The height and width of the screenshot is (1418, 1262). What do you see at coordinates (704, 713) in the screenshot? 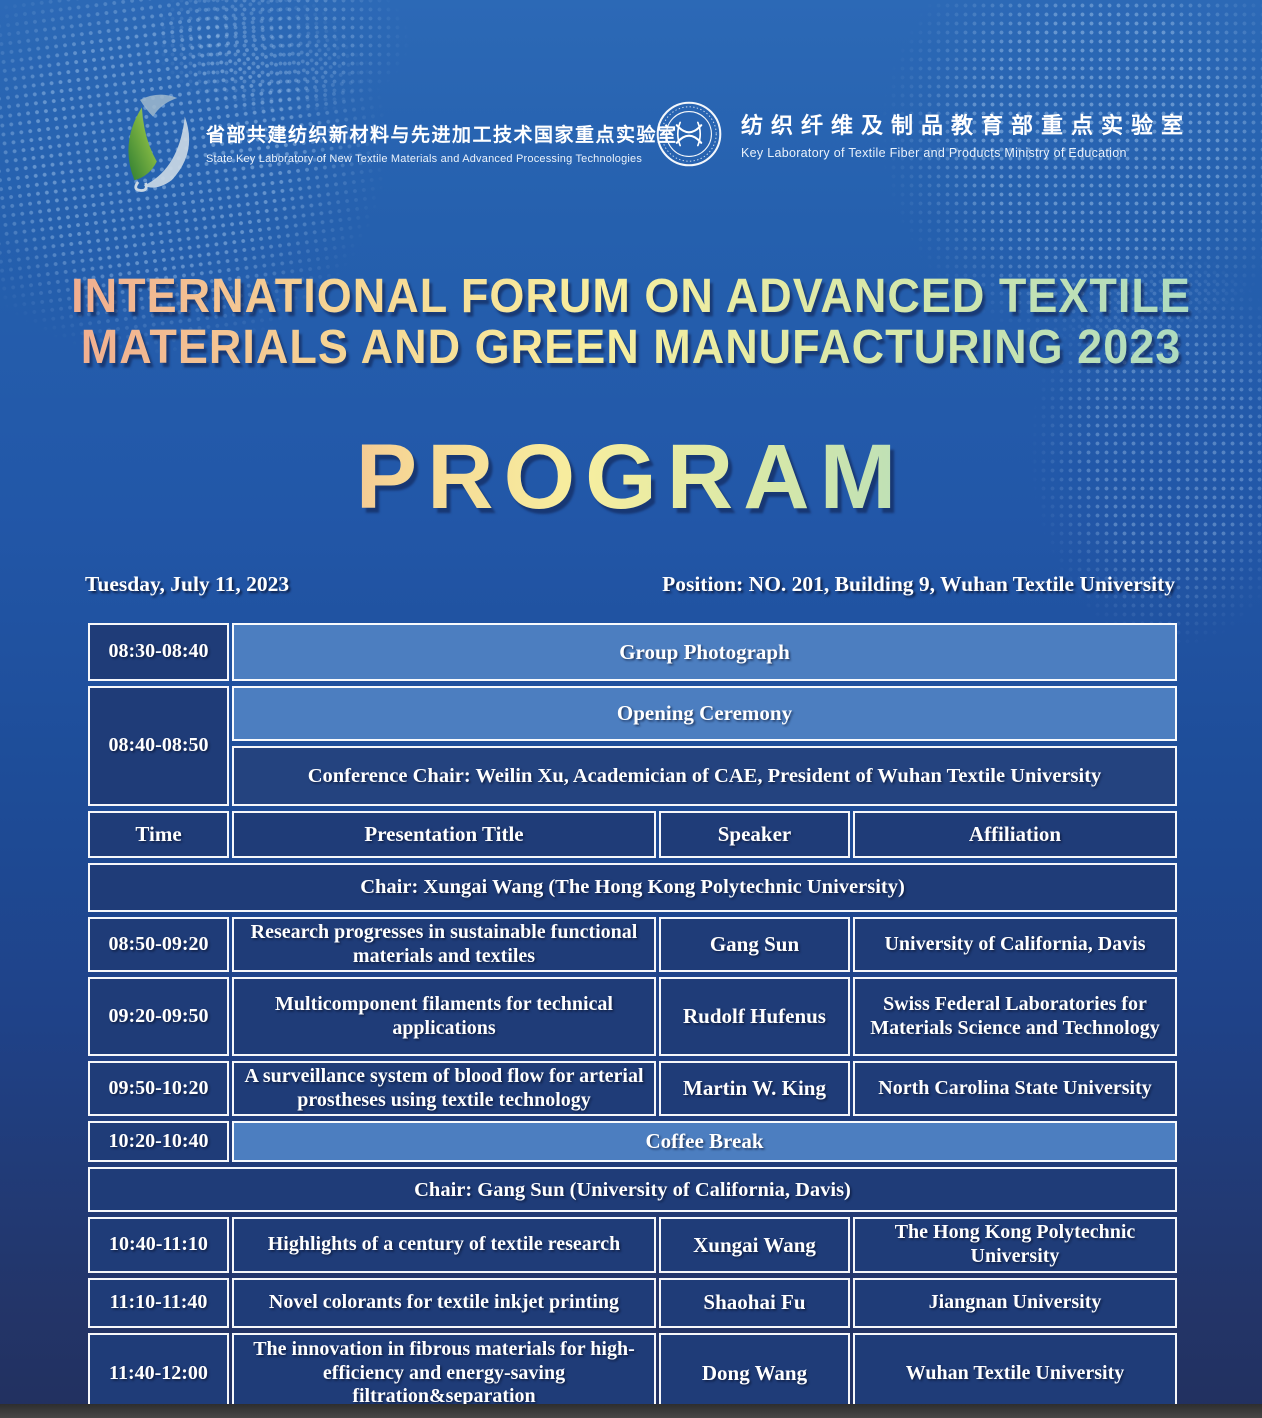
I see `event-cell: Opening Ceremony` at bounding box center [704, 713].